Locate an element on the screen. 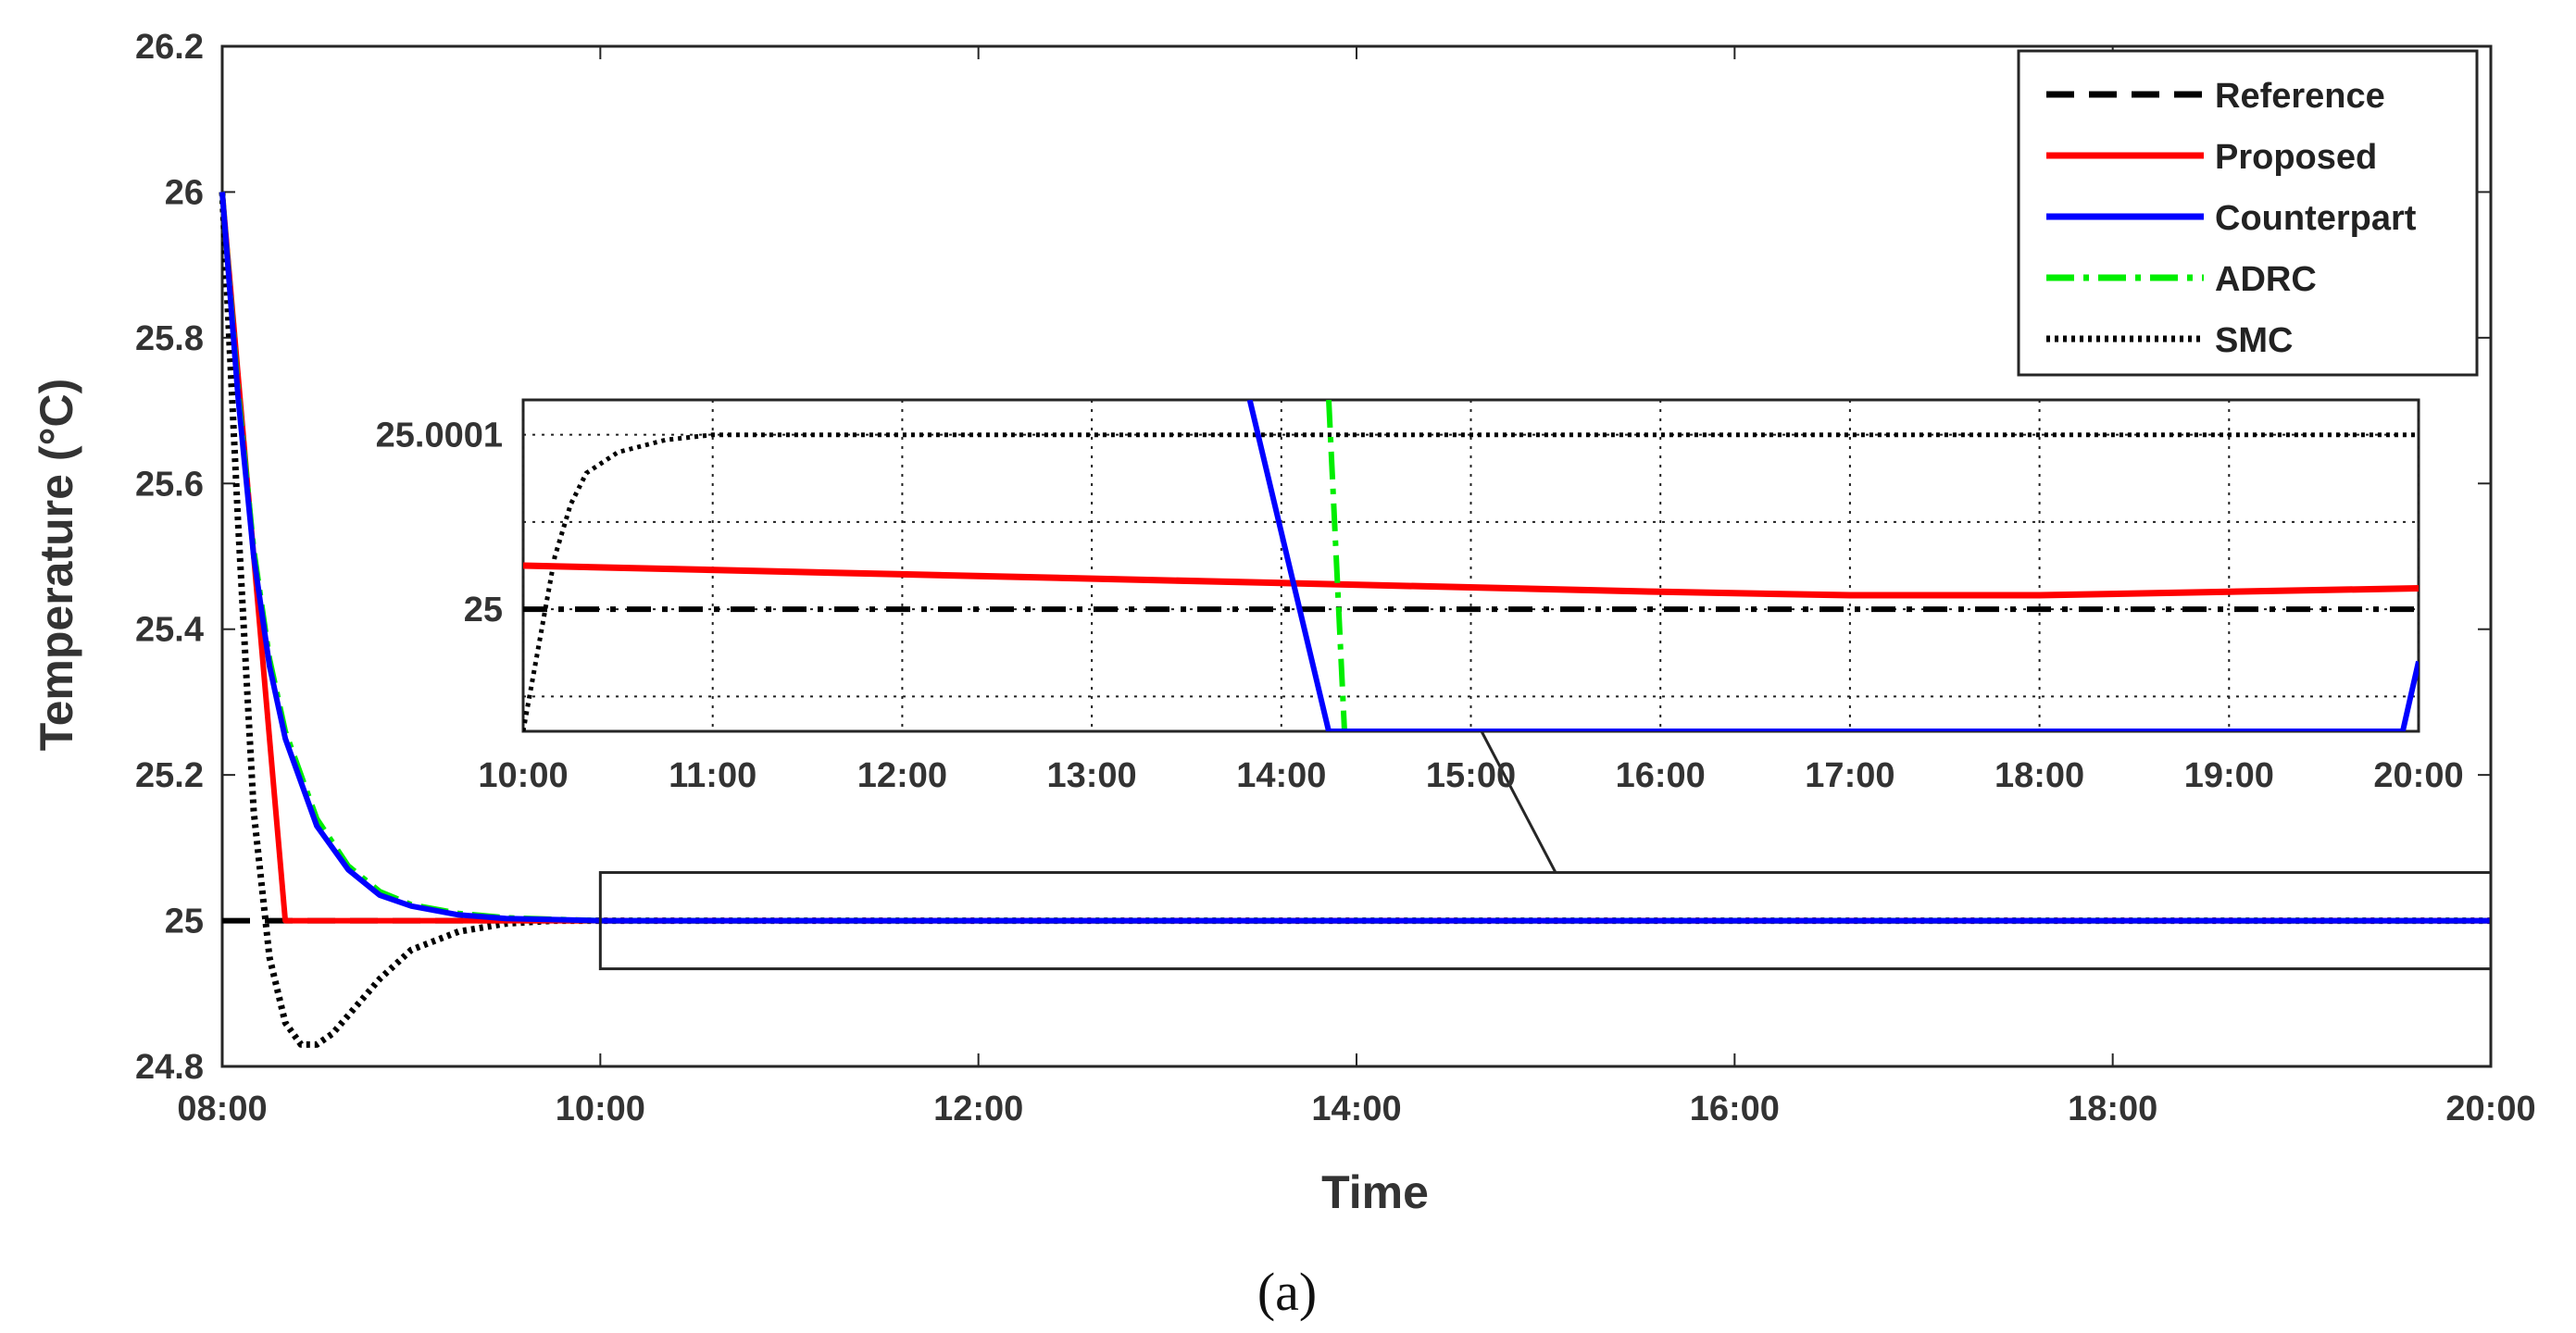 The width and height of the screenshot is (2576, 1333). inset-x-tick-label: 18:00 is located at coordinates (2040, 775).